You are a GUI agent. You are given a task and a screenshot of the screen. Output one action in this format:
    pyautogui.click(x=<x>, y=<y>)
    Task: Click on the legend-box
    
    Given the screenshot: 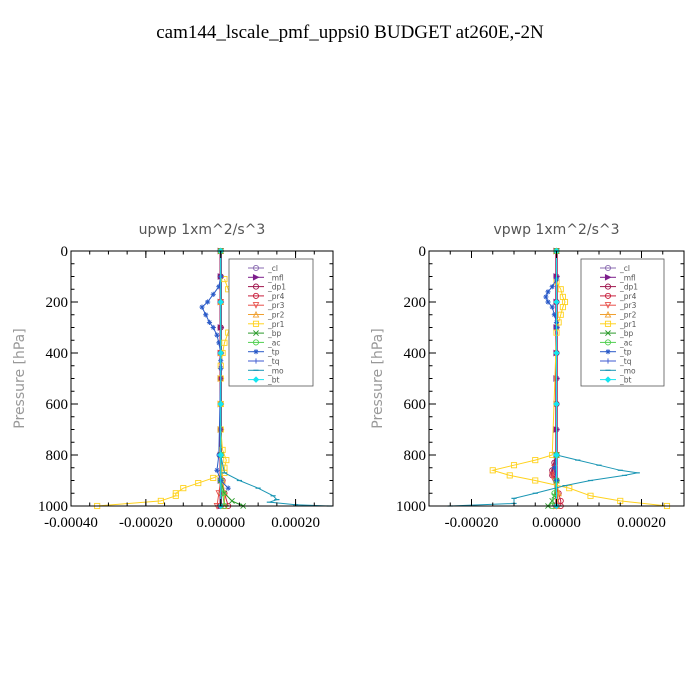 What is the action you would take?
    pyautogui.click(x=271, y=322)
    